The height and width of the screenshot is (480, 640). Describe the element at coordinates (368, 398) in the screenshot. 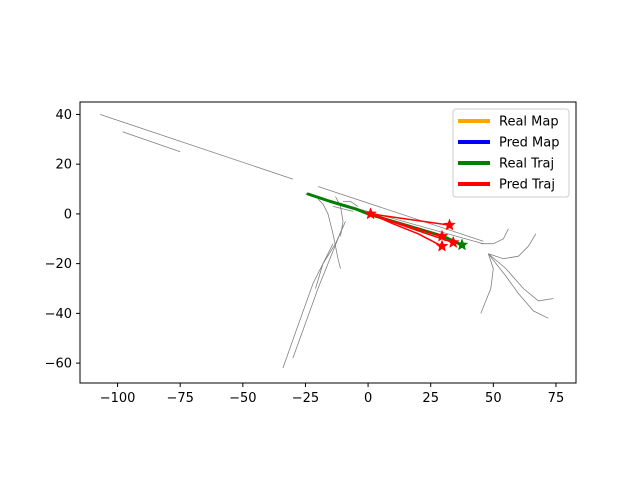

I see `x-tick-label: 0` at that location.